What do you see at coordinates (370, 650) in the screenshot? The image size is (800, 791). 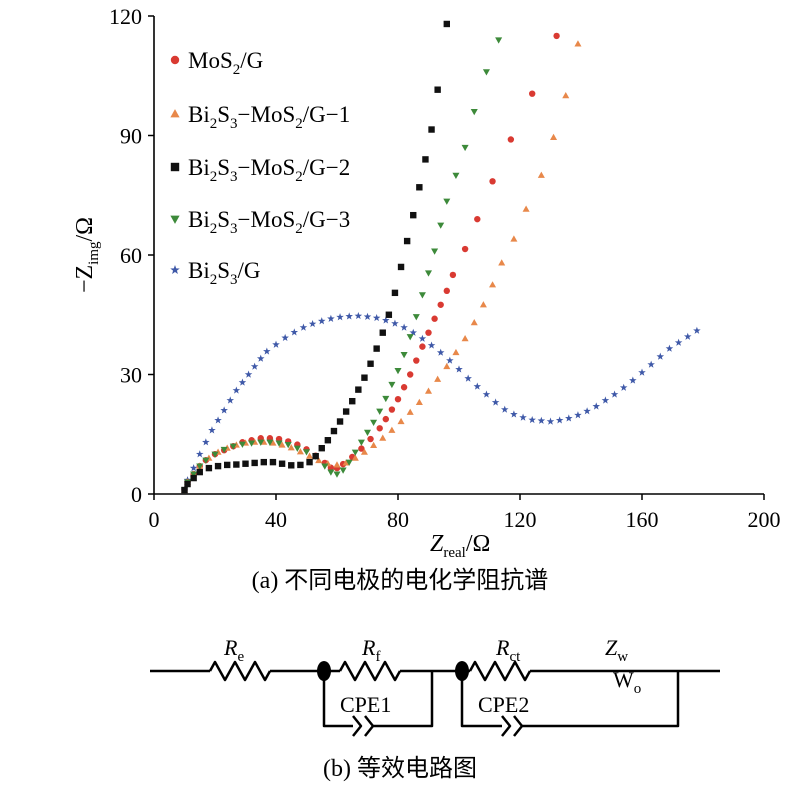 I see `label-rf: Rf` at bounding box center [370, 650].